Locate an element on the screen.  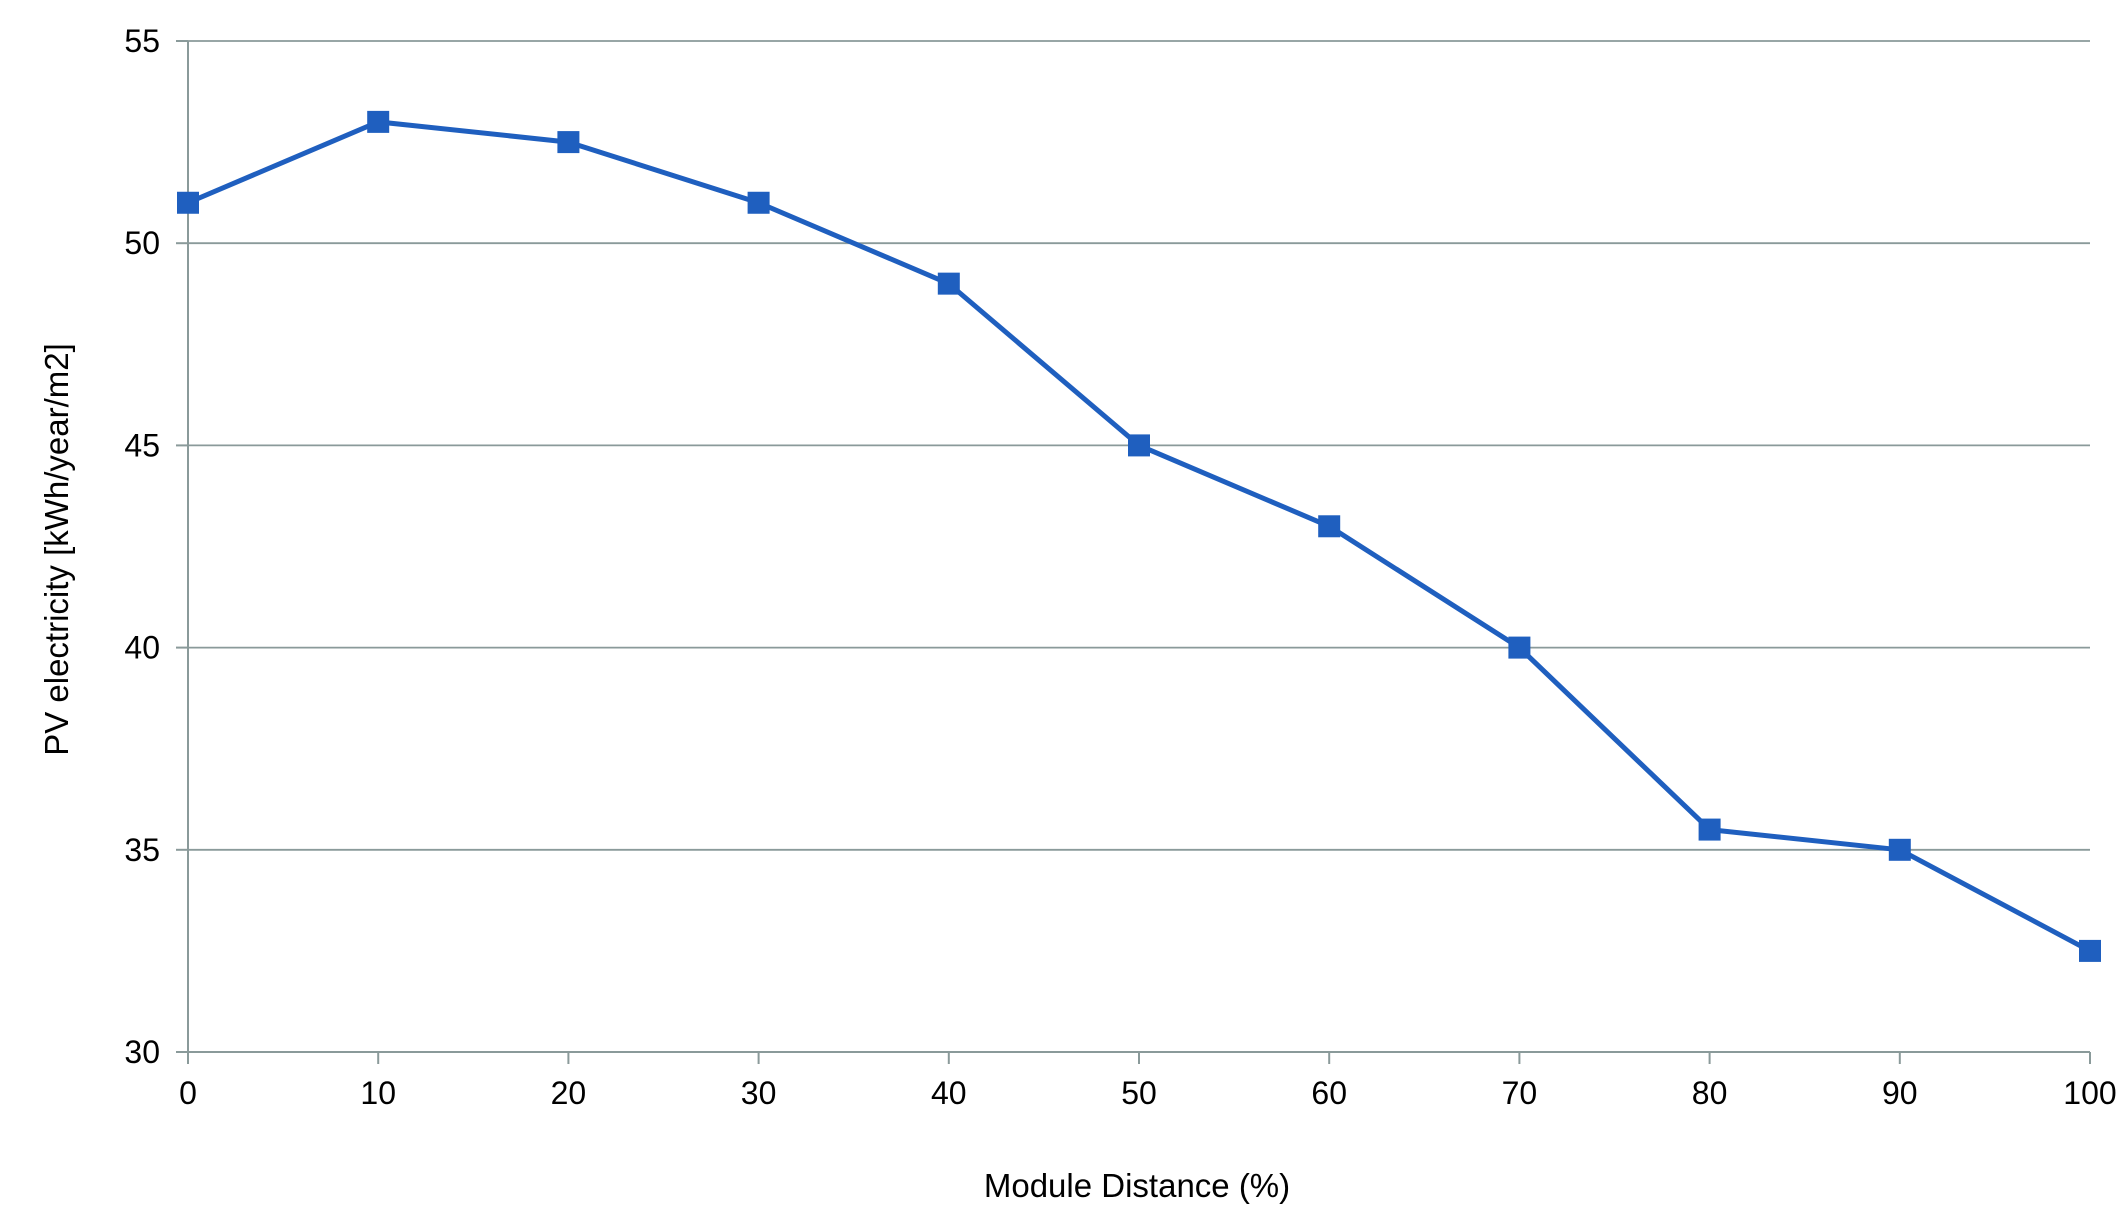
x-tick-label-70: 70 is located at coordinates (1520, 1093).